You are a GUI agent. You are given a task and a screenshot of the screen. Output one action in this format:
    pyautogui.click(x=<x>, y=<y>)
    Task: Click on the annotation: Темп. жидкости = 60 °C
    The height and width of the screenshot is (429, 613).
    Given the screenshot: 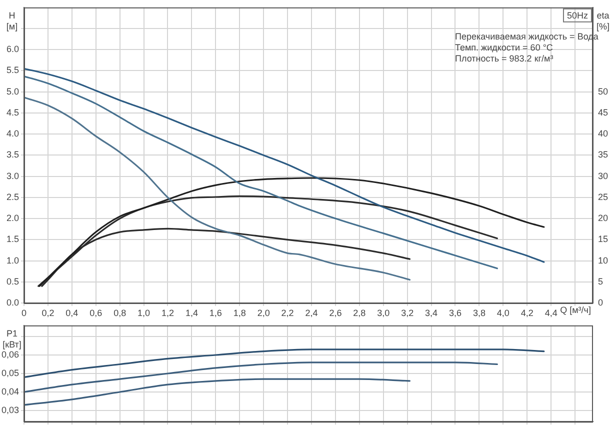 What is the action you would take?
    pyautogui.click(x=504, y=47)
    